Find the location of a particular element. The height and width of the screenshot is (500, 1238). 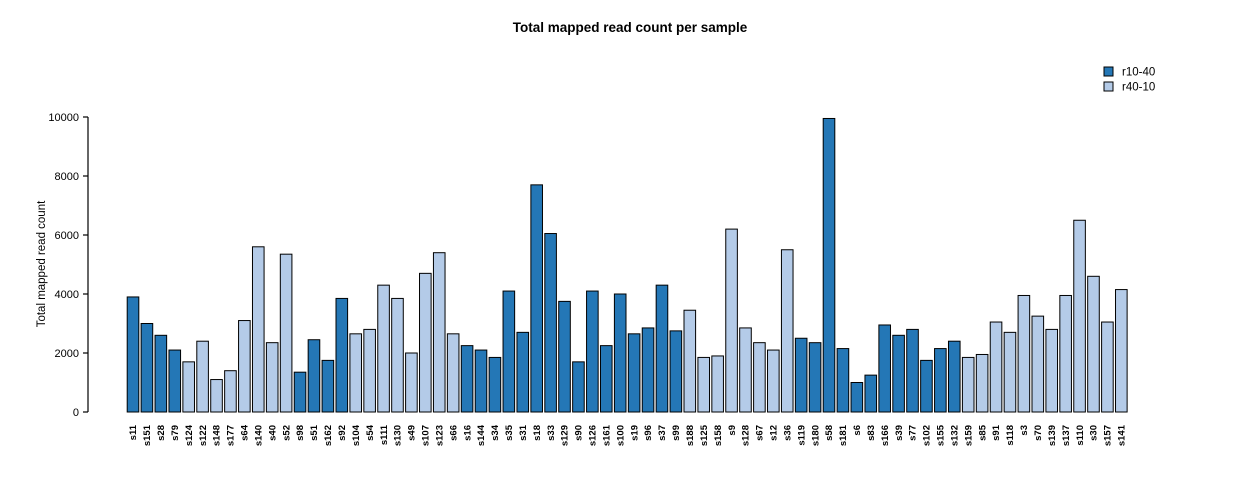

bar-s159 is located at coordinates (968, 384).